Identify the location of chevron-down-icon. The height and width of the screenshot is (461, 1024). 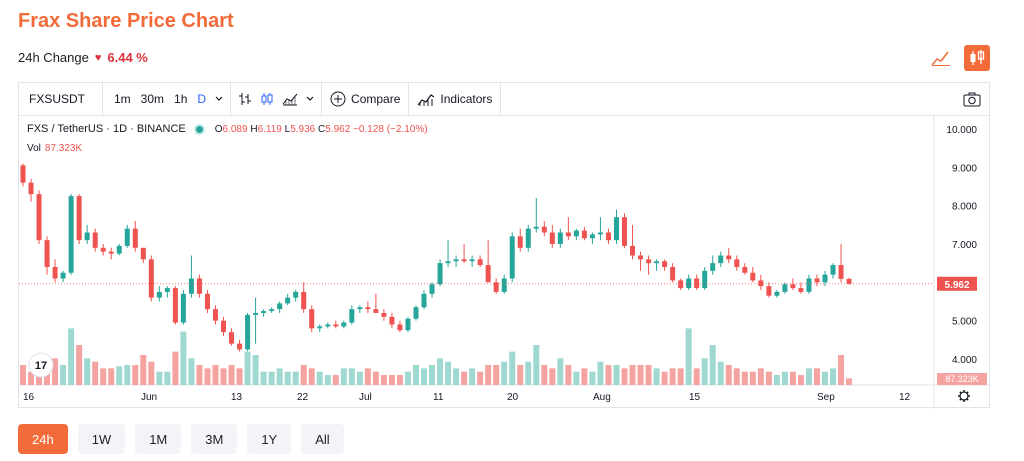
(310, 98).